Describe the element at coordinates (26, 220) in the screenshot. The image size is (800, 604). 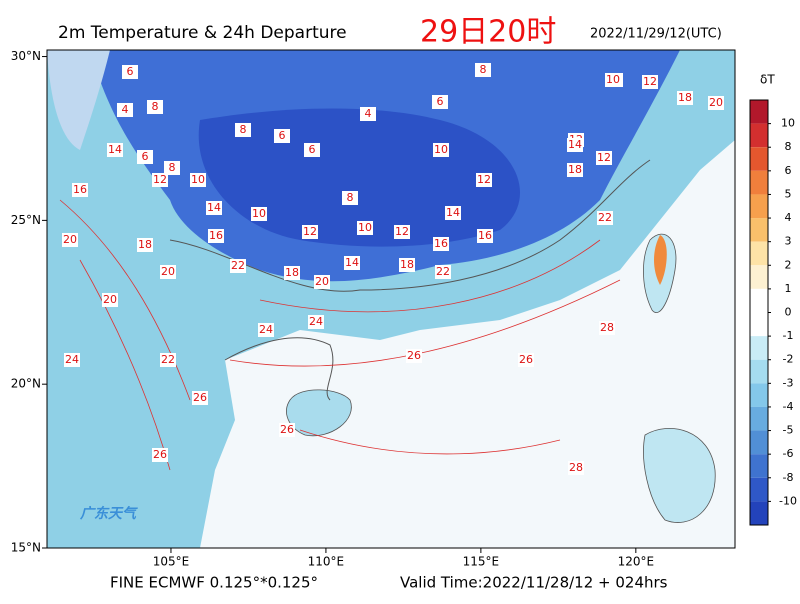
I see `y-tick-label: 25°N` at that location.